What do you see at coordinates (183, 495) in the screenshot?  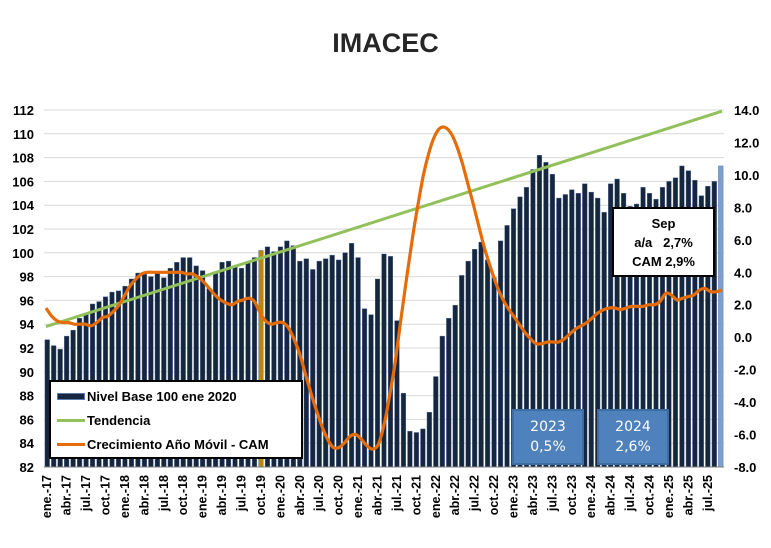 I see `x-tick-label: oct.-18` at bounding box center [183, 495].